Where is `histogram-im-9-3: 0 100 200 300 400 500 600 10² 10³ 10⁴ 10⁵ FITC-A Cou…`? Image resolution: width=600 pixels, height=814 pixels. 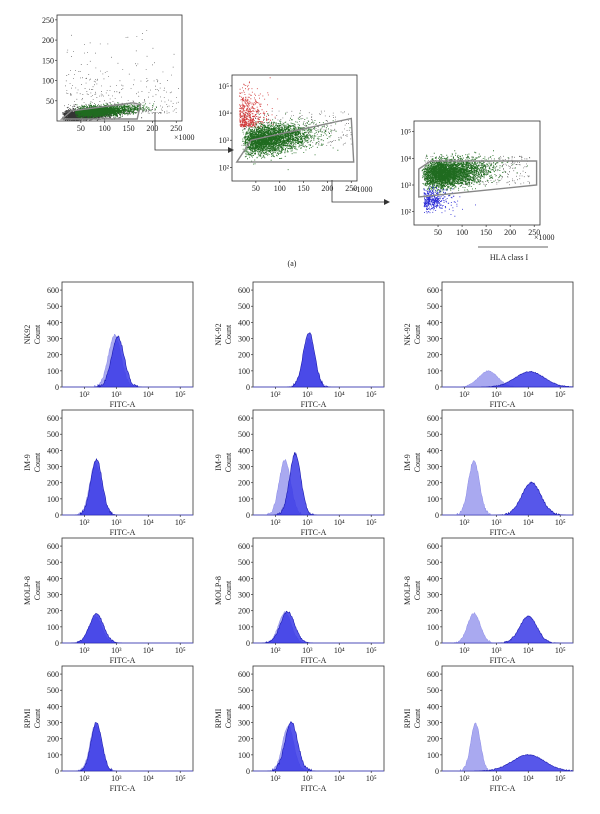 histogram-im-9-3: 0 100 200 300 400 500 600 10² 10³ 10⁴ 10⁵ FITC-A Cou… is located at coordinates (488, 473).